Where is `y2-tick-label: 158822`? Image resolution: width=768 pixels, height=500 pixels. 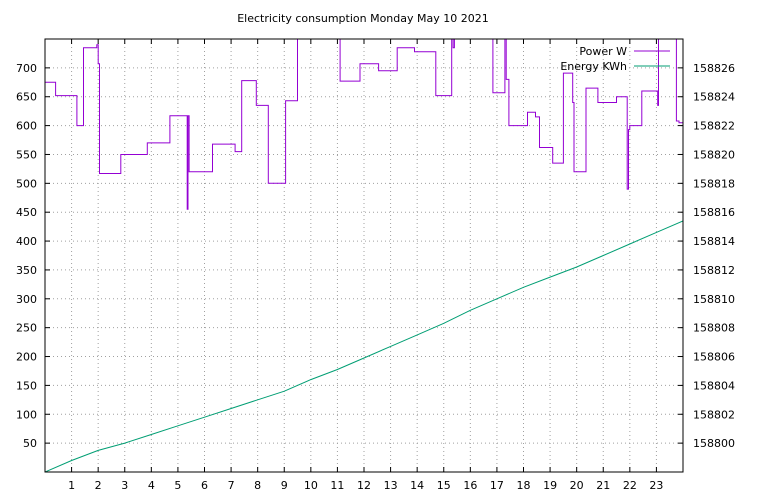 y2-tick-label: 158822 is located at coordinates (714, 126).